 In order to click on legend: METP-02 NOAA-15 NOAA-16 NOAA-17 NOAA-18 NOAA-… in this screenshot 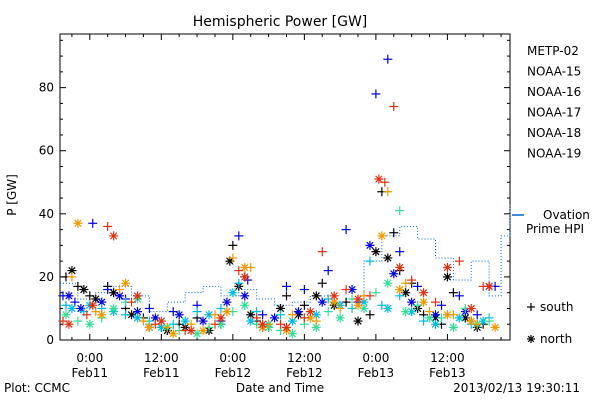, I will do `click(554, 102)`.